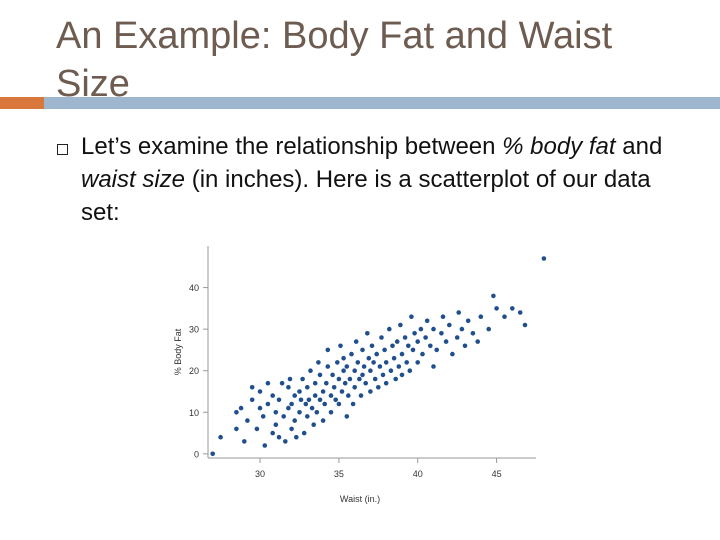 This screenshot has width=720, height=540. I want to click on y-tick-label: 0, so click(196, 454).